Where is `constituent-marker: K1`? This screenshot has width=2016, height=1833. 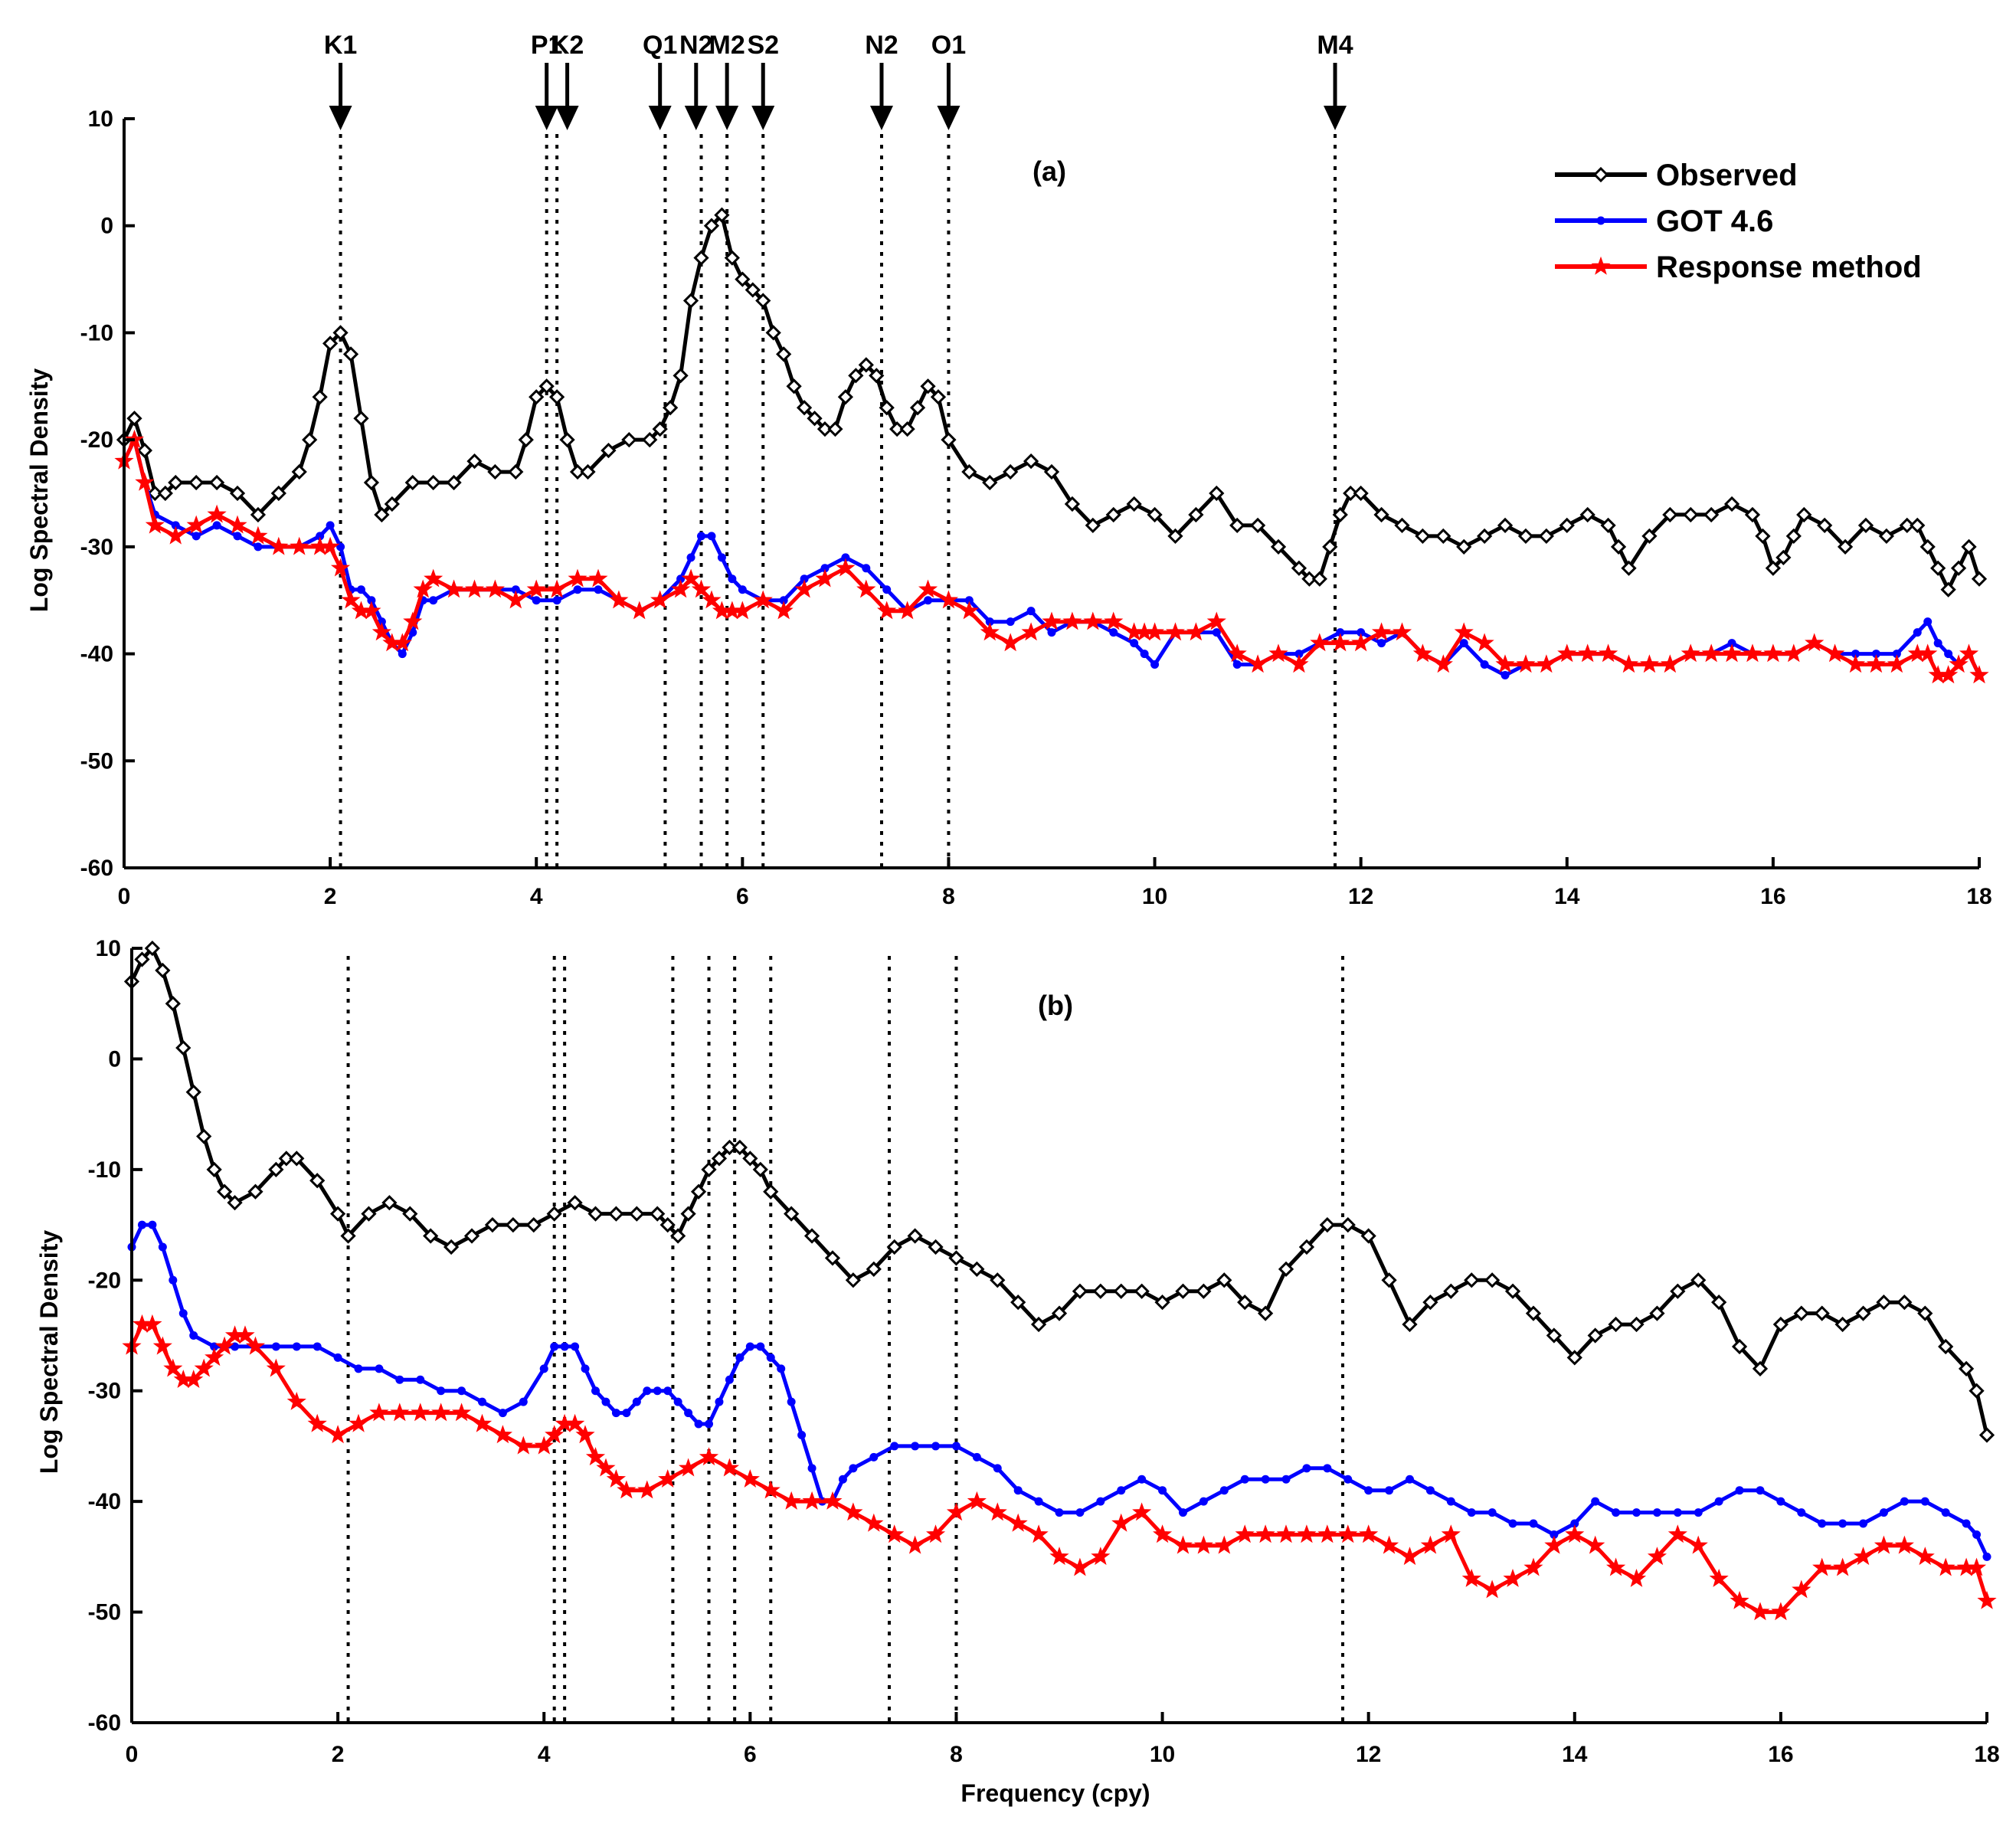
constituent-marker: K1 is located at coordinates (340, 80).